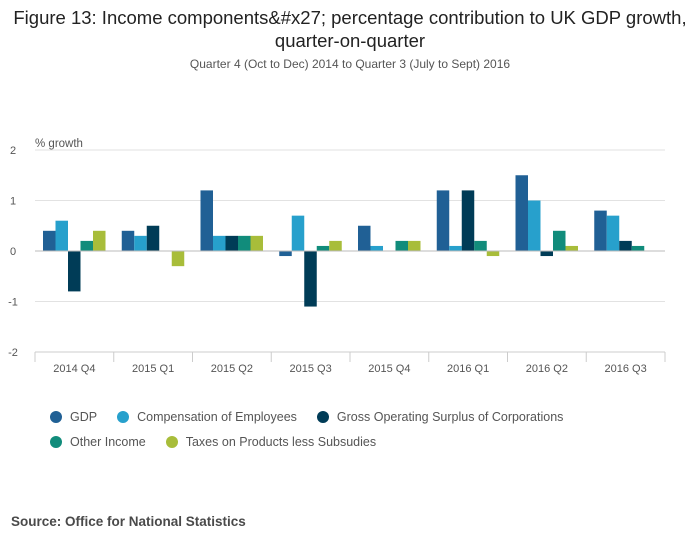 This screenshot has height=549, width=700. What do you see at coordinates (322, 416) in the screenshot?
I see `legend-swatch-gross-operating-surplus` at bounding box center [322, 416].